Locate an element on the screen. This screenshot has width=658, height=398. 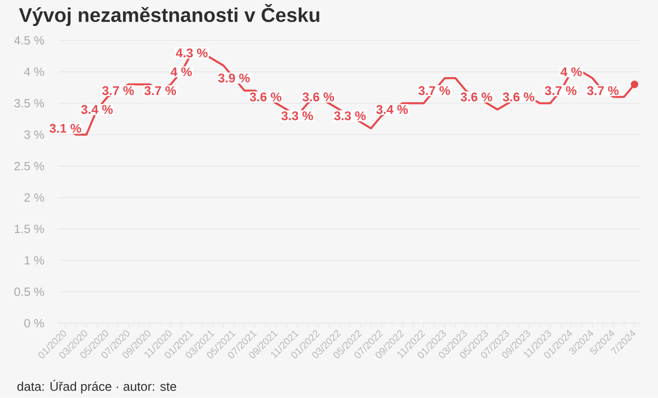
y-tick-label: 2.5 % is located at coordinates (29, 166).